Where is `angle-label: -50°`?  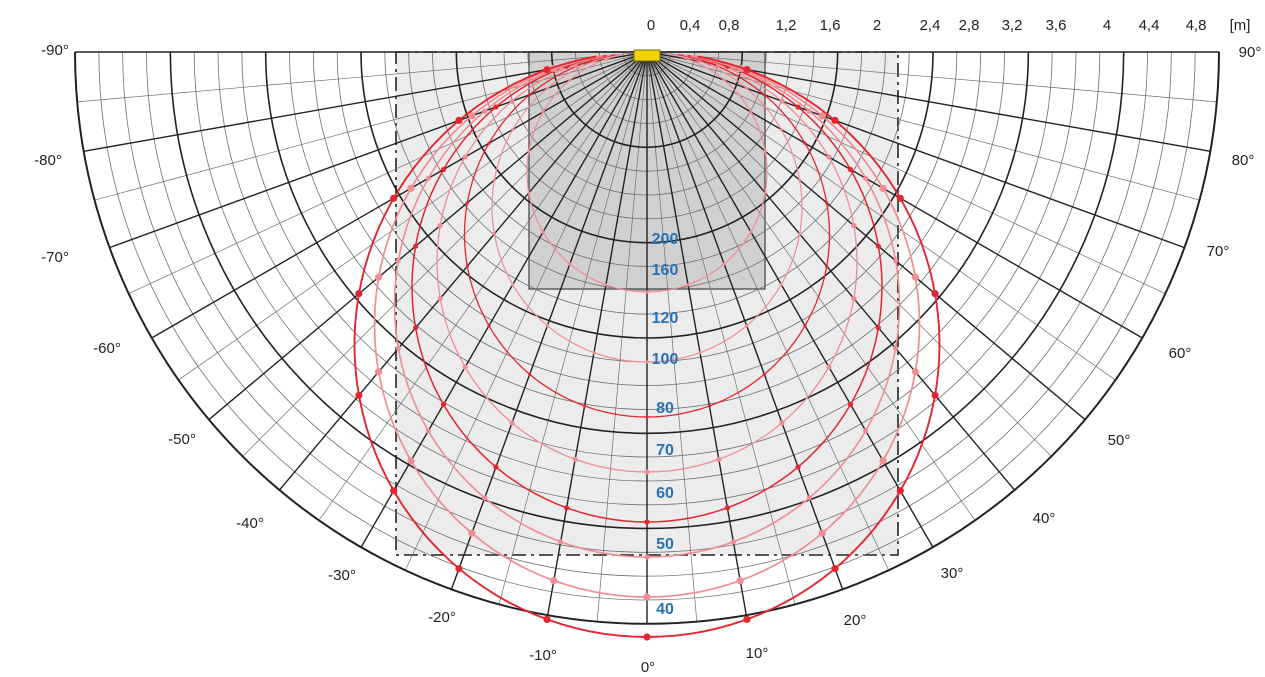 angle-label: -50° is located at coordinates (182, 439).